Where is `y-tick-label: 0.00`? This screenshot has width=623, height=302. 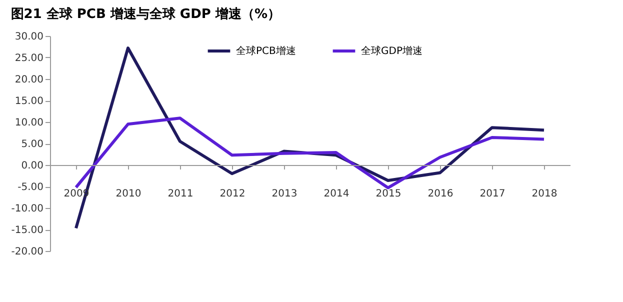
y-tick-label: 0.00 is located at coordinates (32, 166).